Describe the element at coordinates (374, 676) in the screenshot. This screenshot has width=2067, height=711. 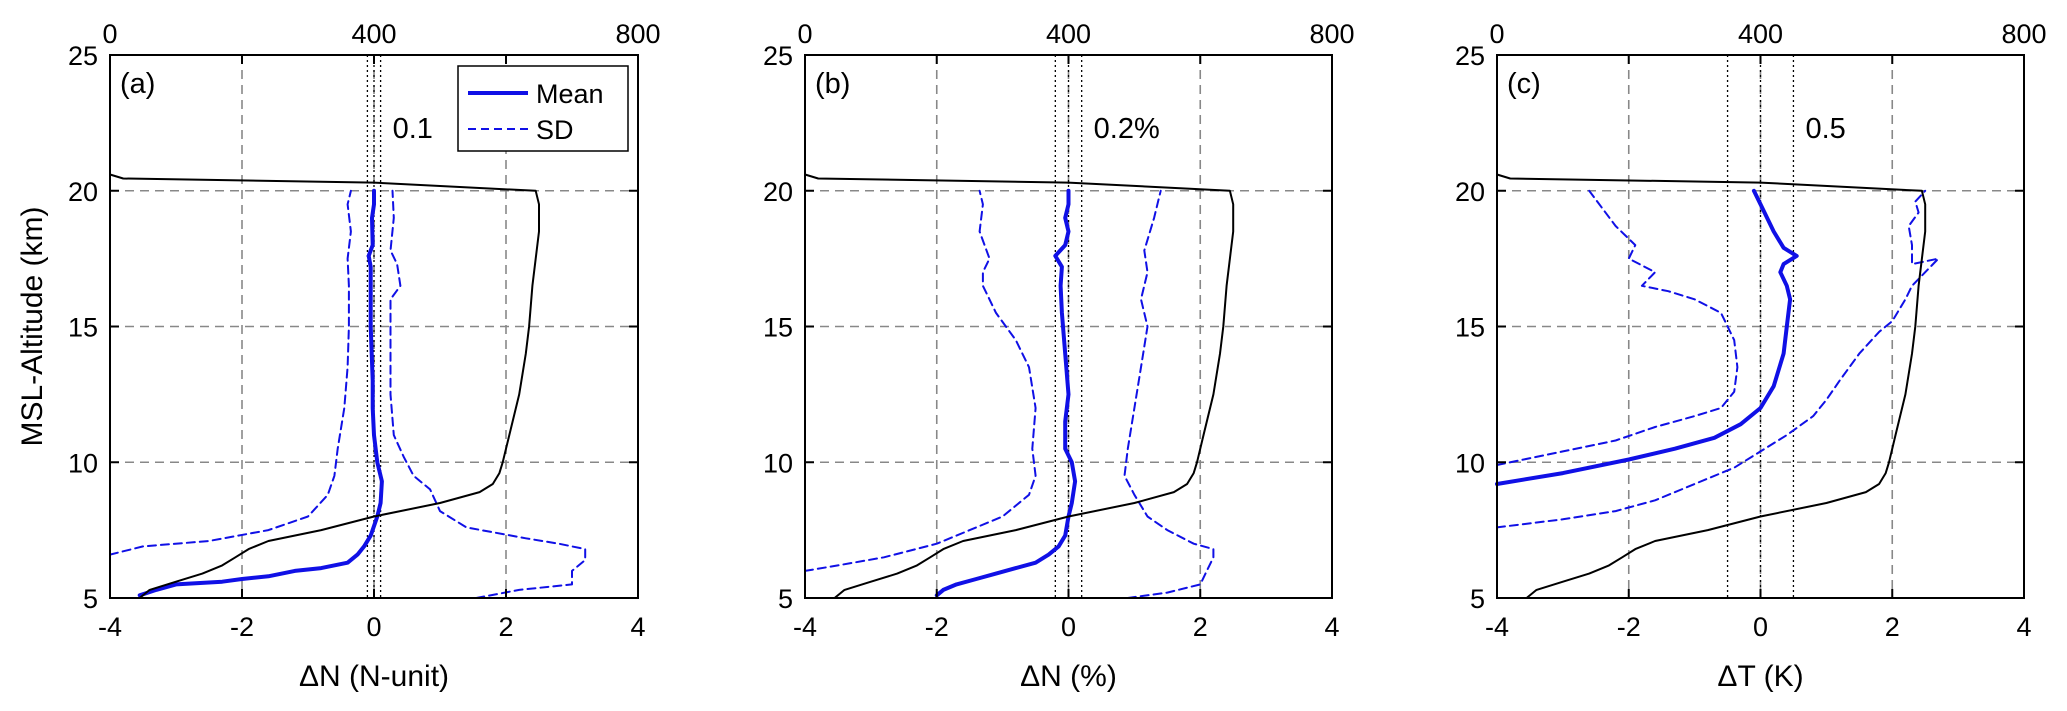
I see `x-axis-label: ΔN (N-unit)` at that location.